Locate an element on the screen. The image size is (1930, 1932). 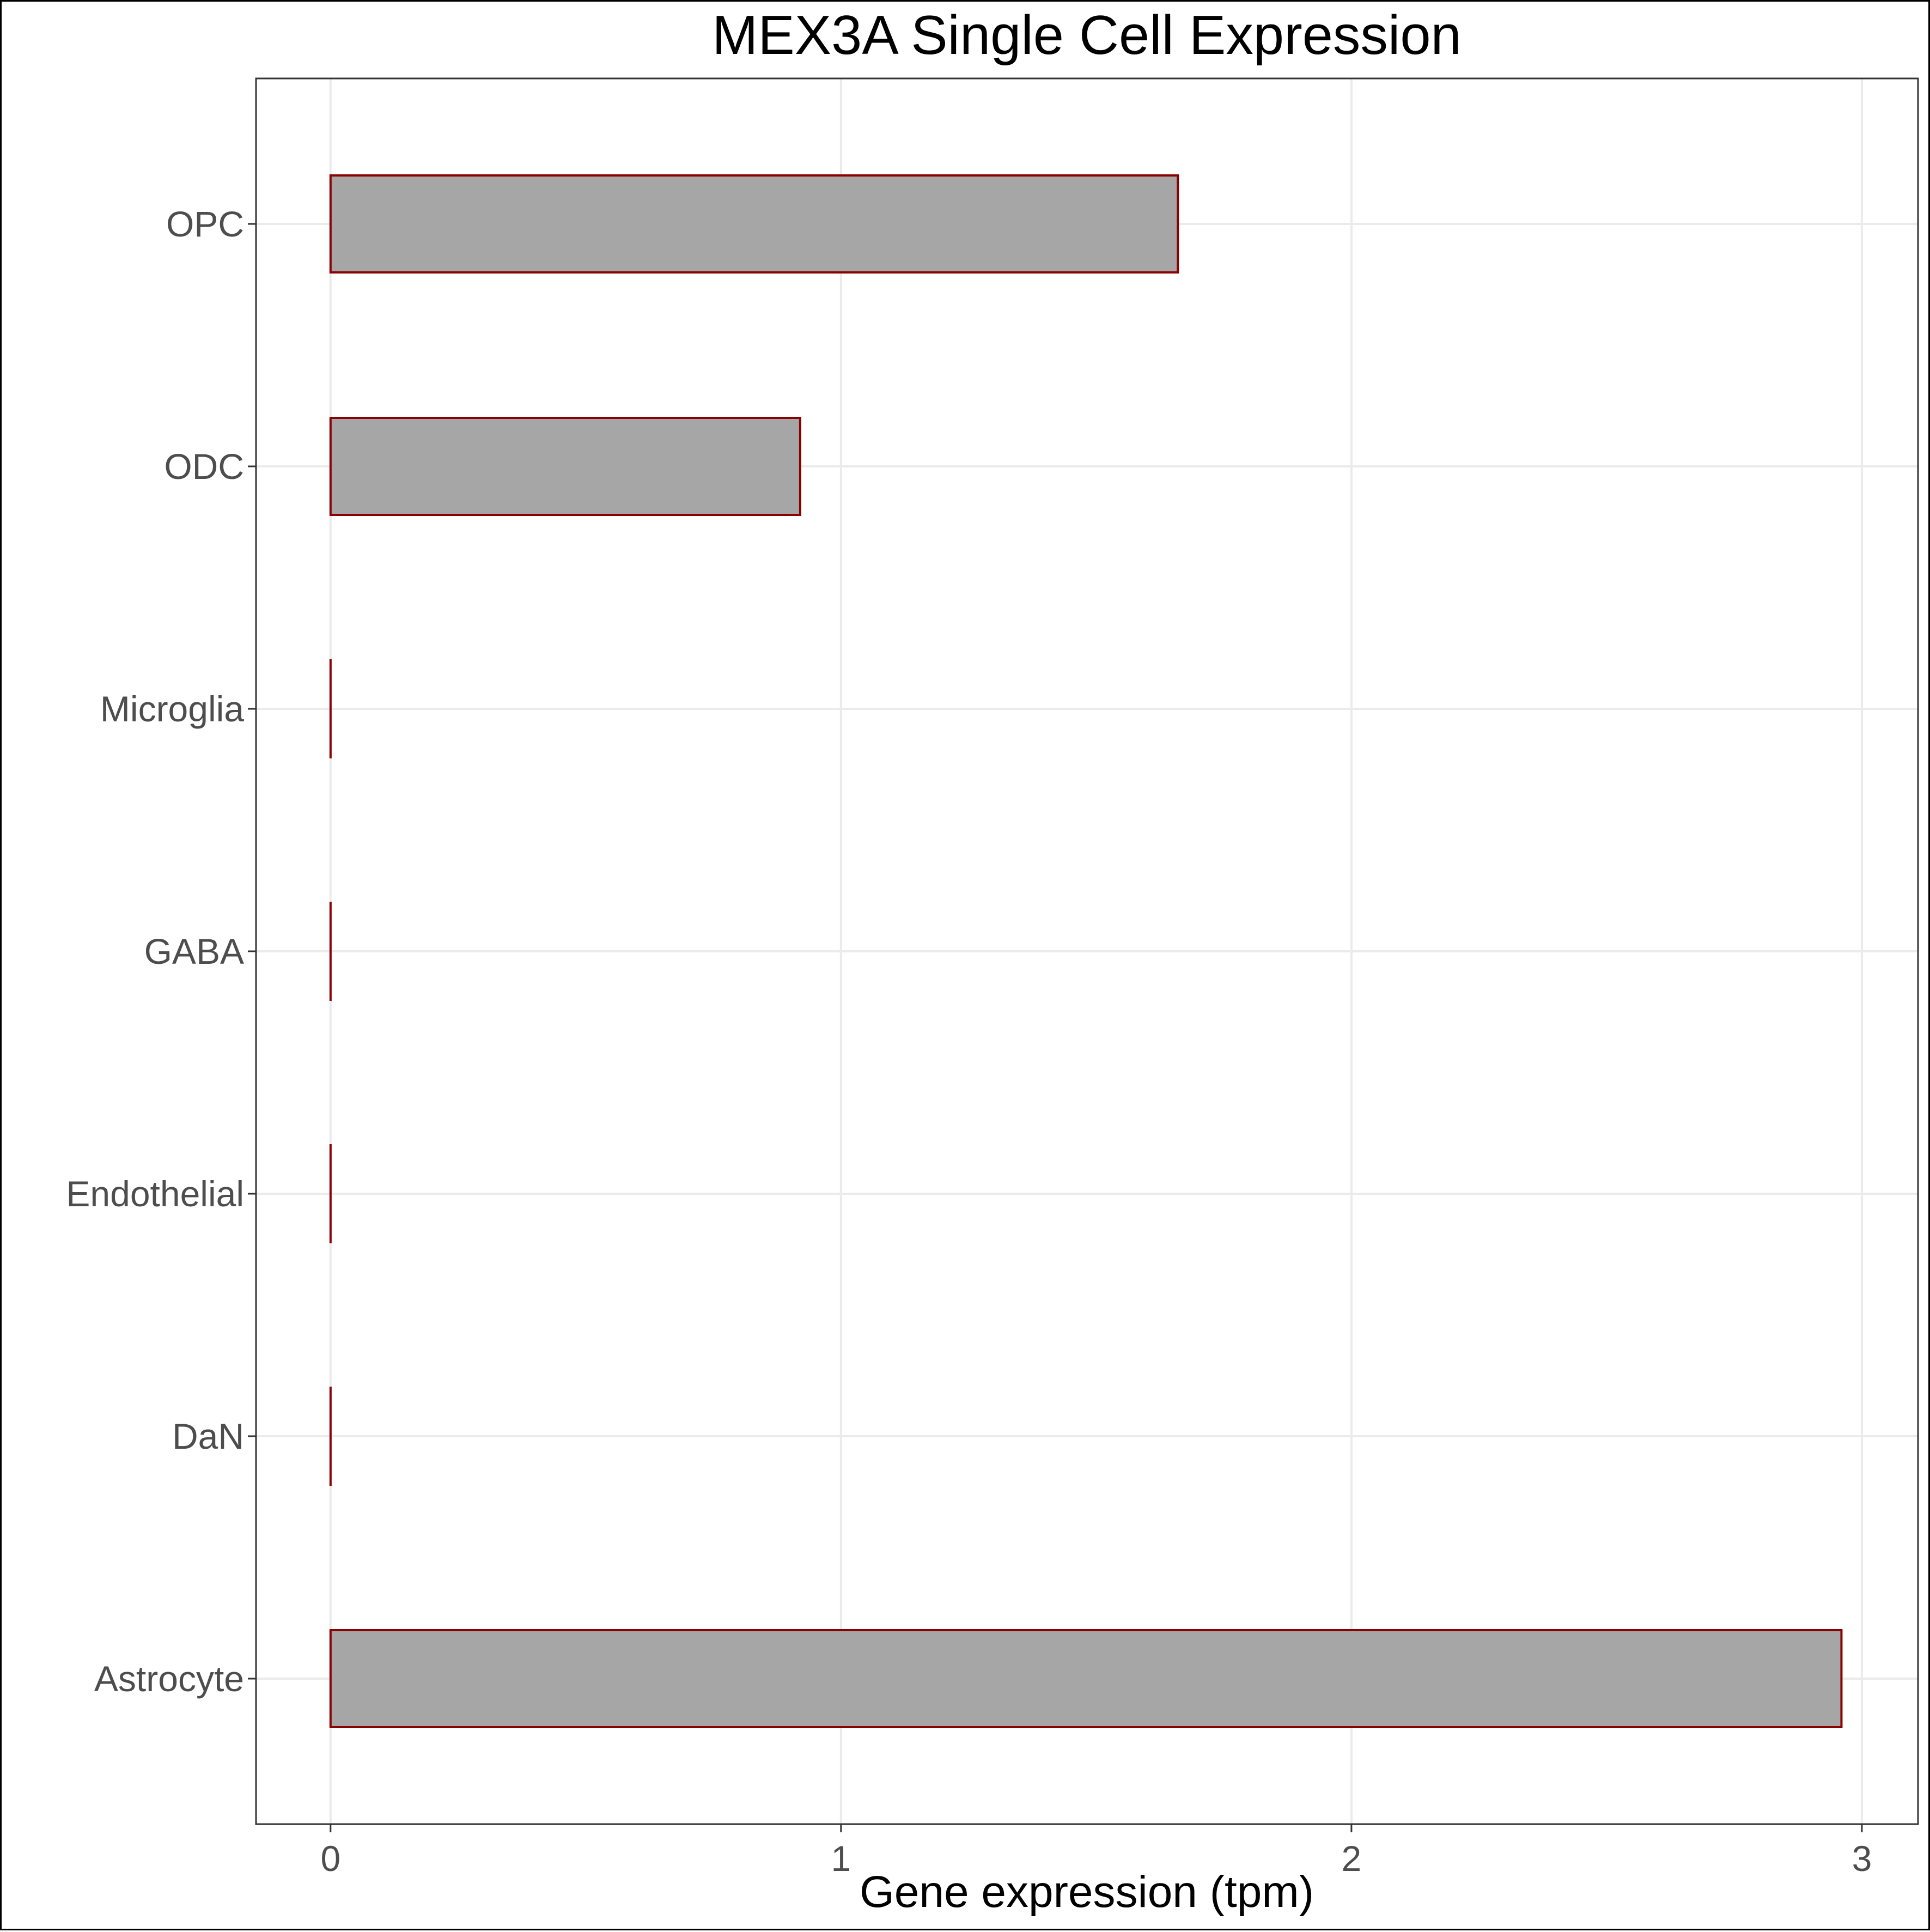
bar-opc is located at coordinates (754, 224).